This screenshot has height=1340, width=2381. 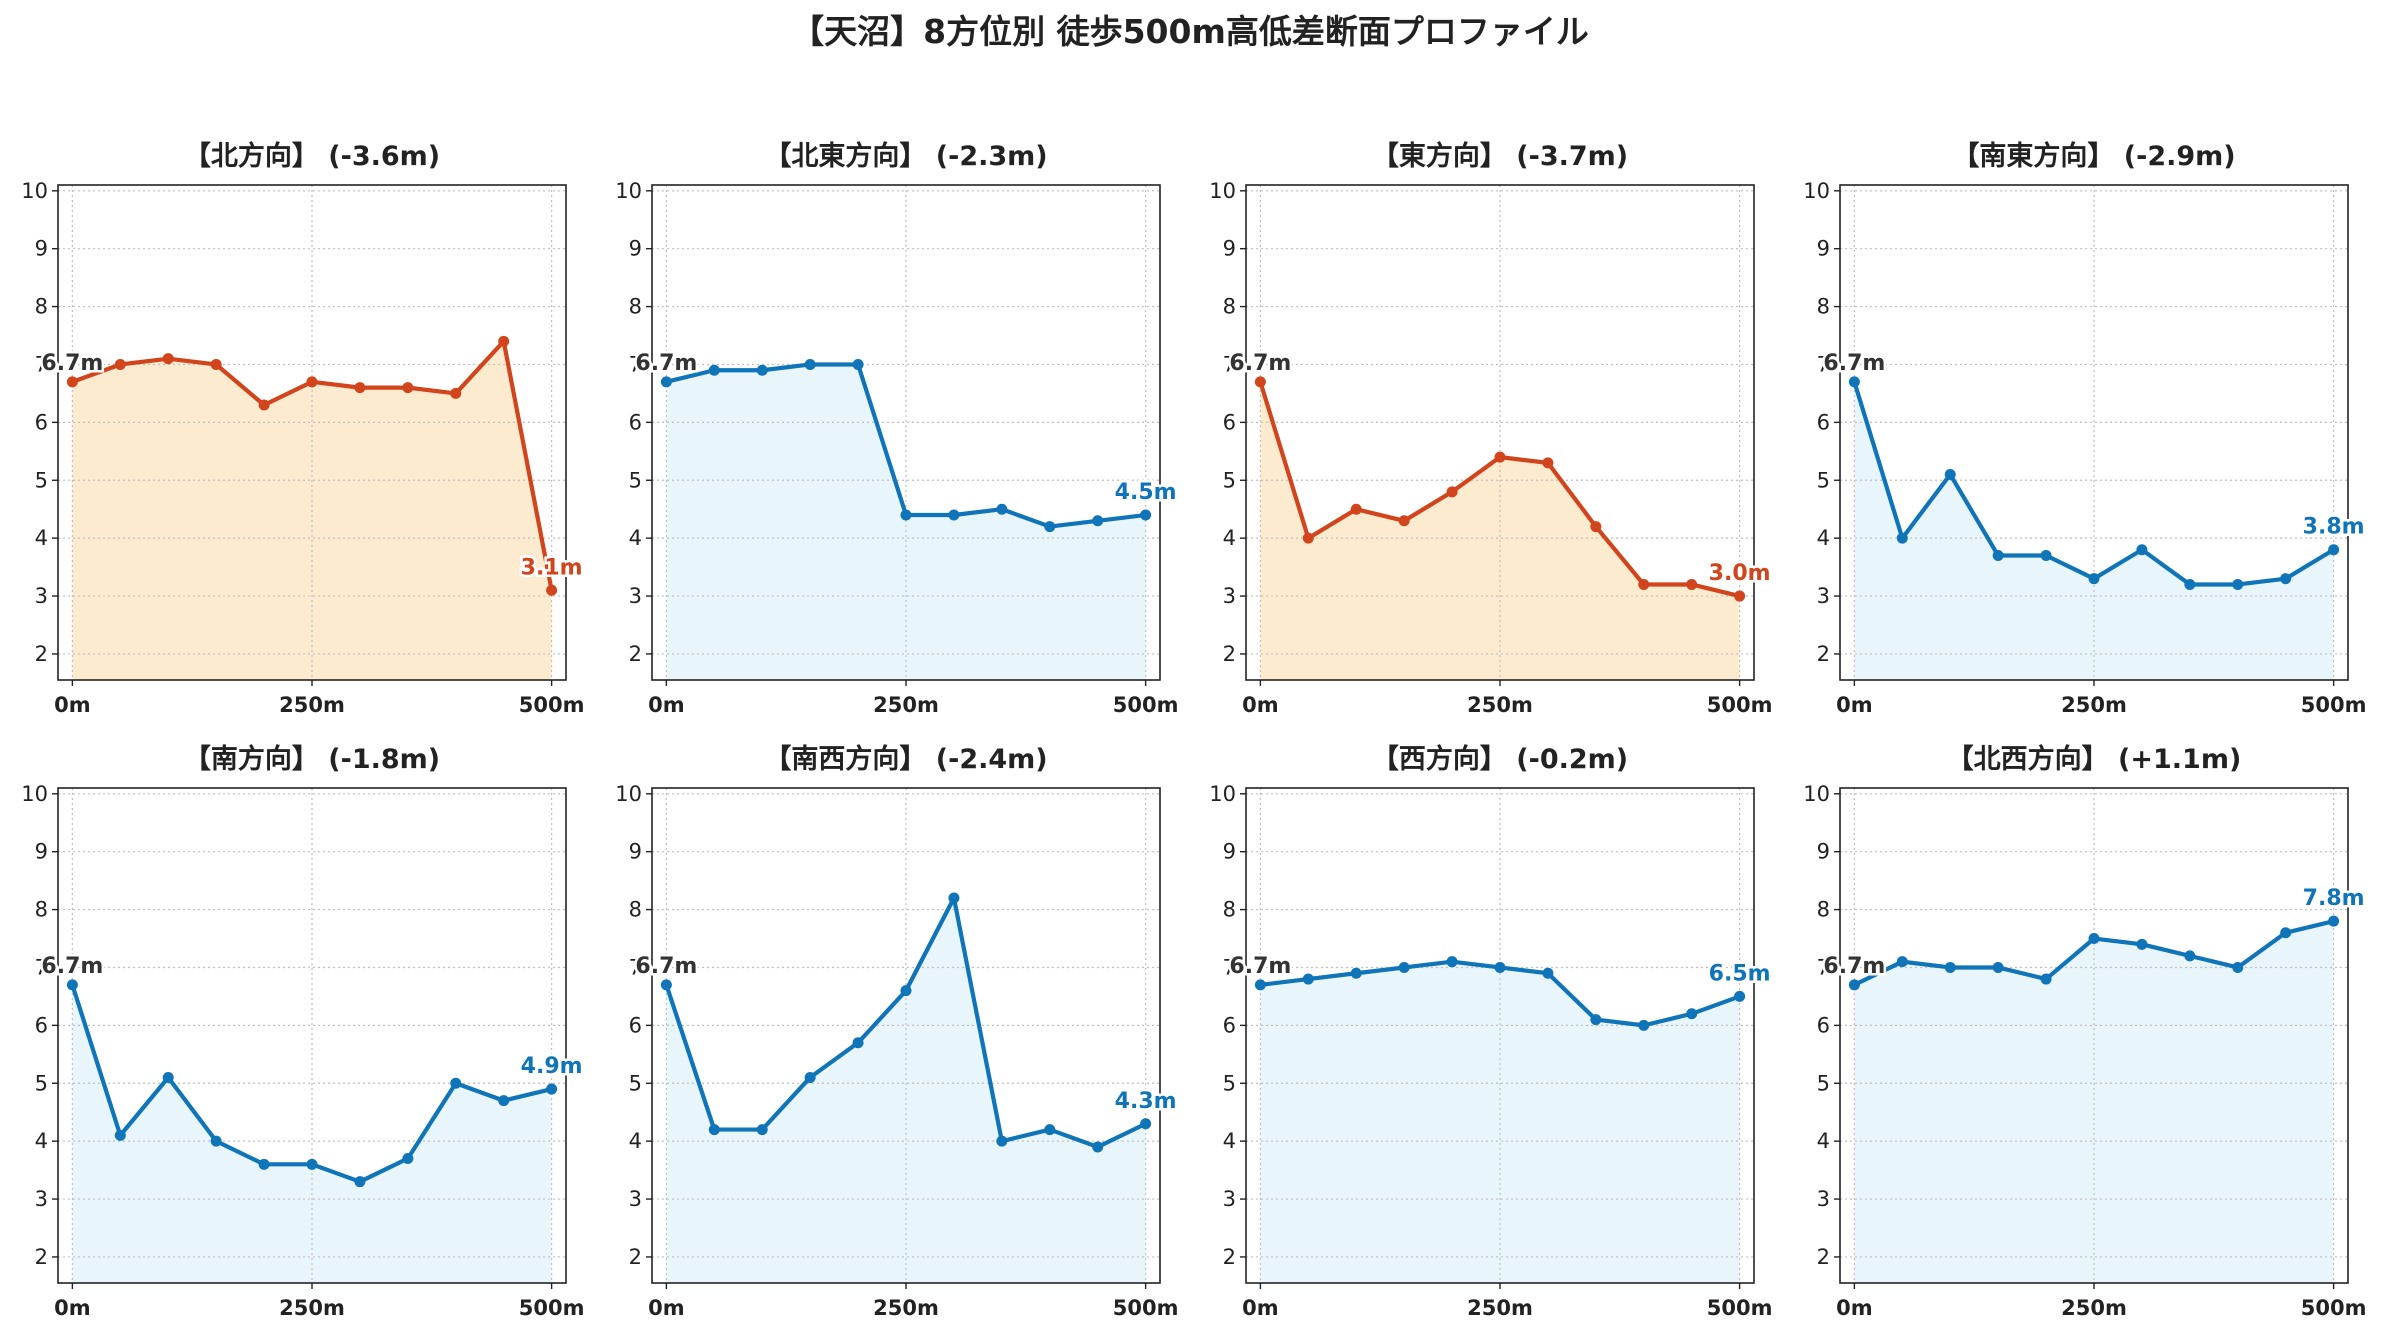 I want to click on end-value-label: 4.3m, so click(x=1146, y=1101).